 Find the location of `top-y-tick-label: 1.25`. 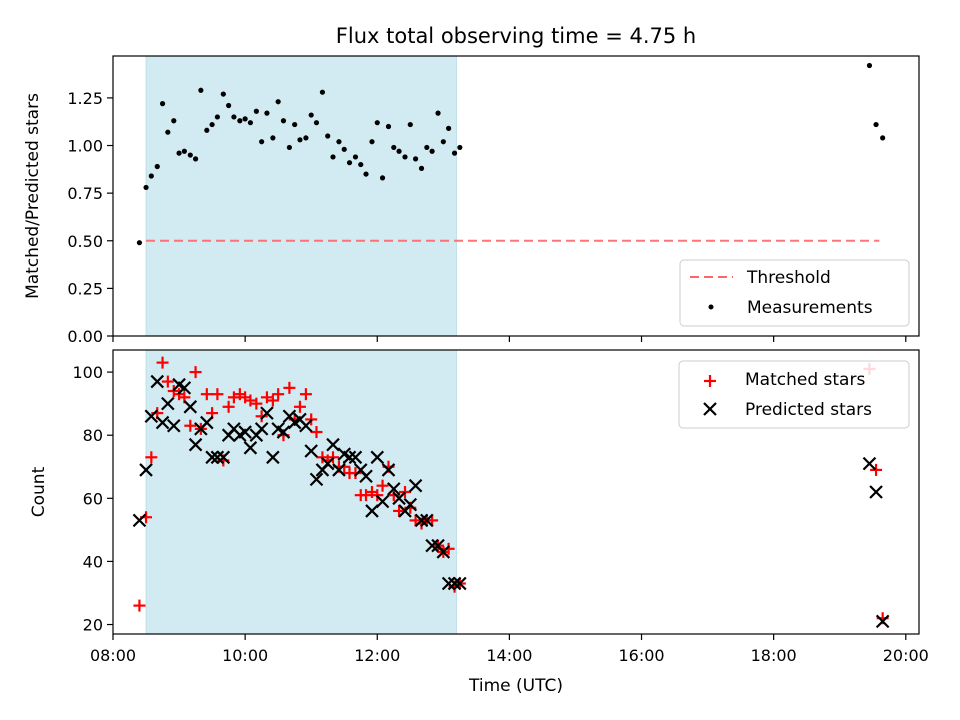

top-y-tick-label: 1.25 is located at coordinates (85, 98).